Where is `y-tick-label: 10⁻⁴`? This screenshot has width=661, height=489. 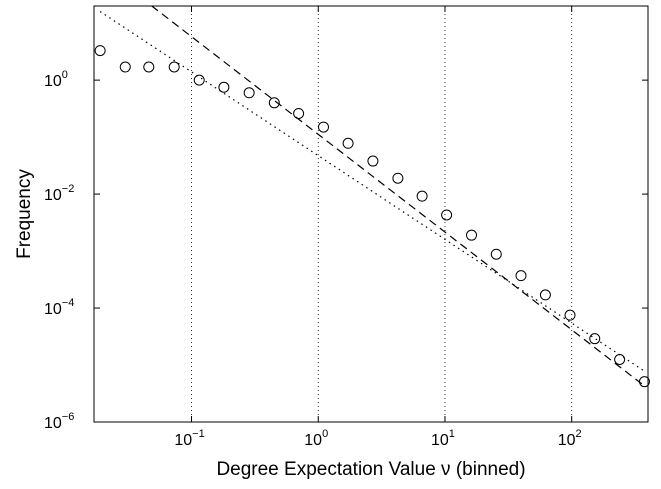 y-tick-label: 10⁻⁴ is located at coordinates (59, 307).